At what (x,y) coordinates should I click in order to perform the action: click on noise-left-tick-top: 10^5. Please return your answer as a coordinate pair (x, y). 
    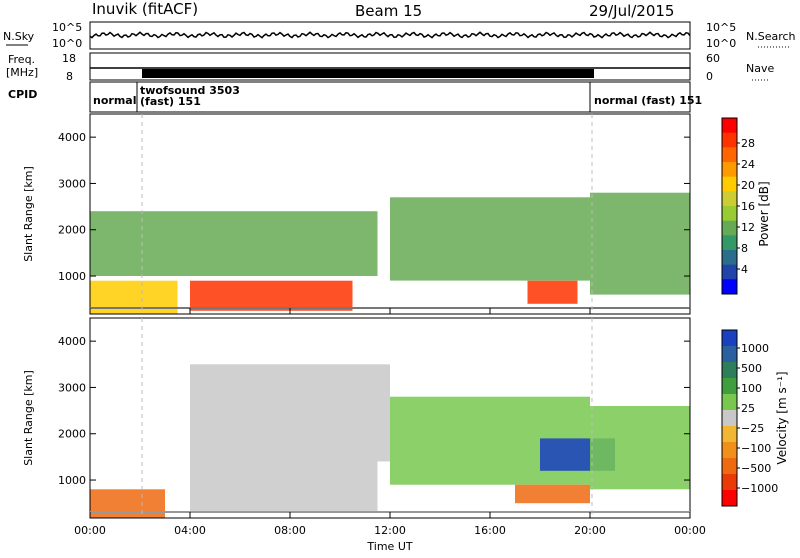
    Looking at the image, I should click on (67, 27).